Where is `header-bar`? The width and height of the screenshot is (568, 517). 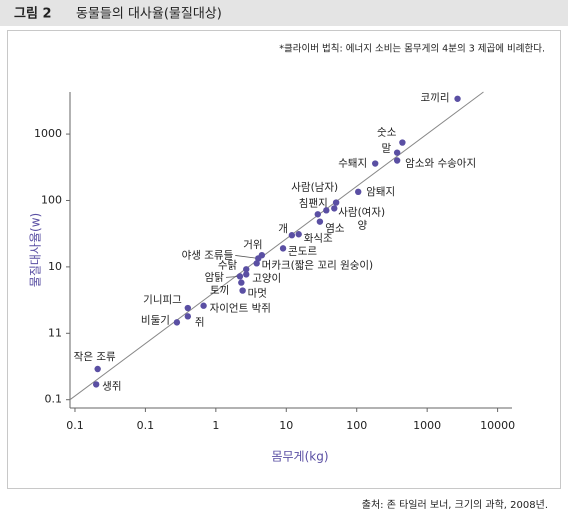 header-bar is located at coordinates (284, 13).